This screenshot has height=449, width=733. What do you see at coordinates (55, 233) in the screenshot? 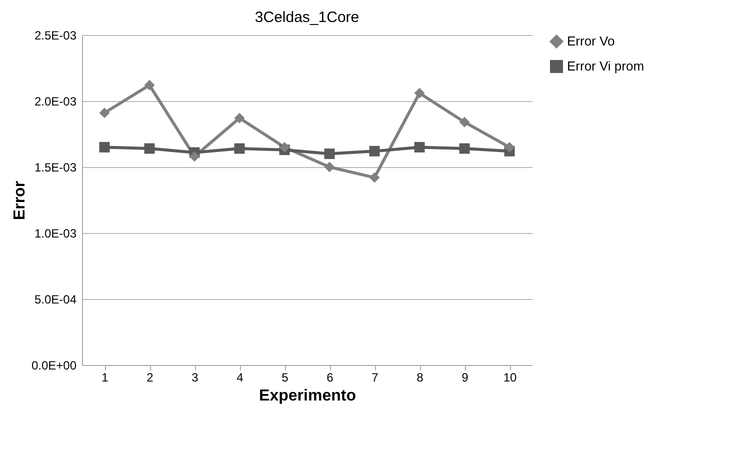
I see `y-tick-label: 1.0E-03` at bounding box center [55, 233].